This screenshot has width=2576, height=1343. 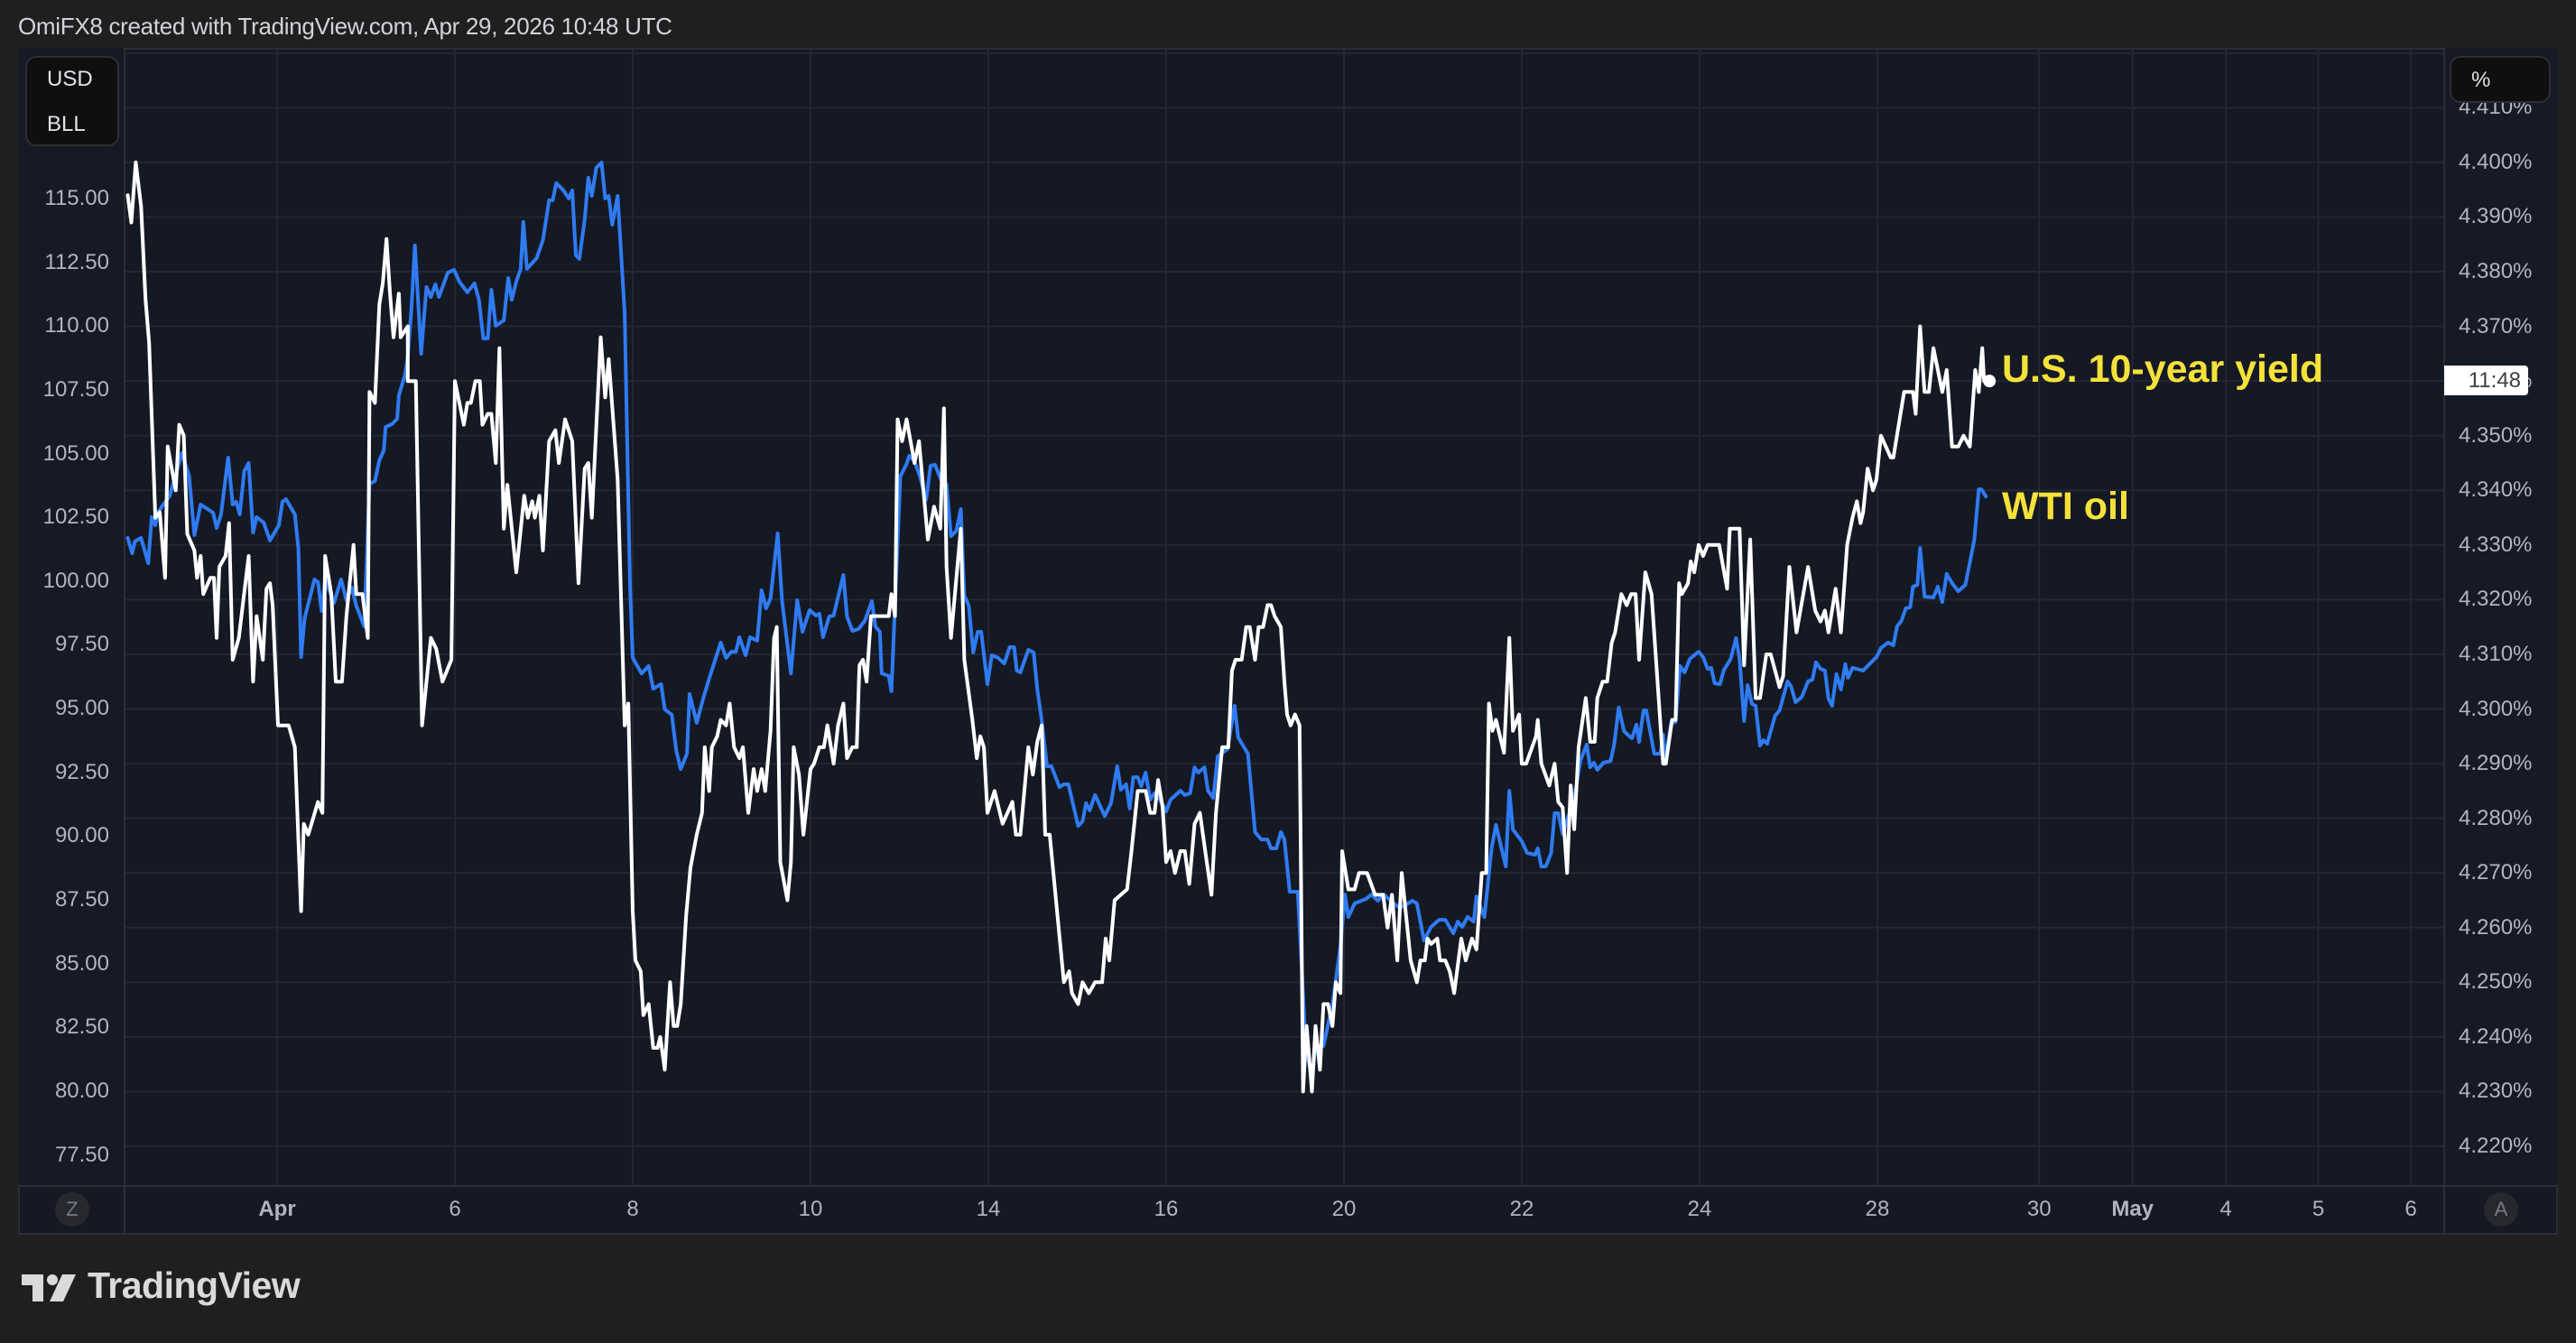 I want to click on time-axis-label: 28, so click(x=1878, y=1209).